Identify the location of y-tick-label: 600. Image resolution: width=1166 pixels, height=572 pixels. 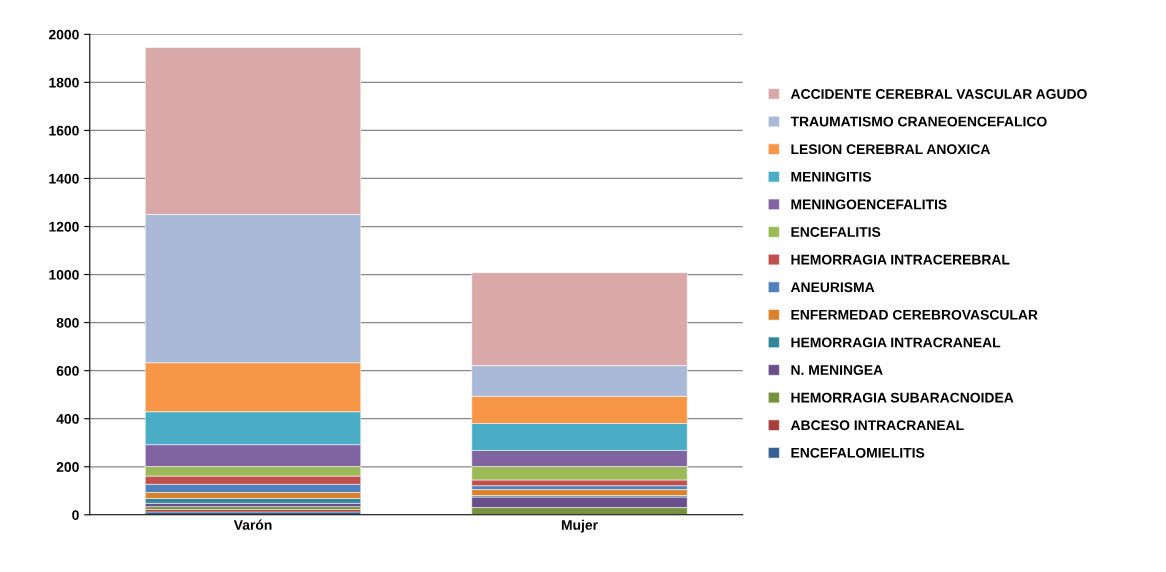
(67, 370).